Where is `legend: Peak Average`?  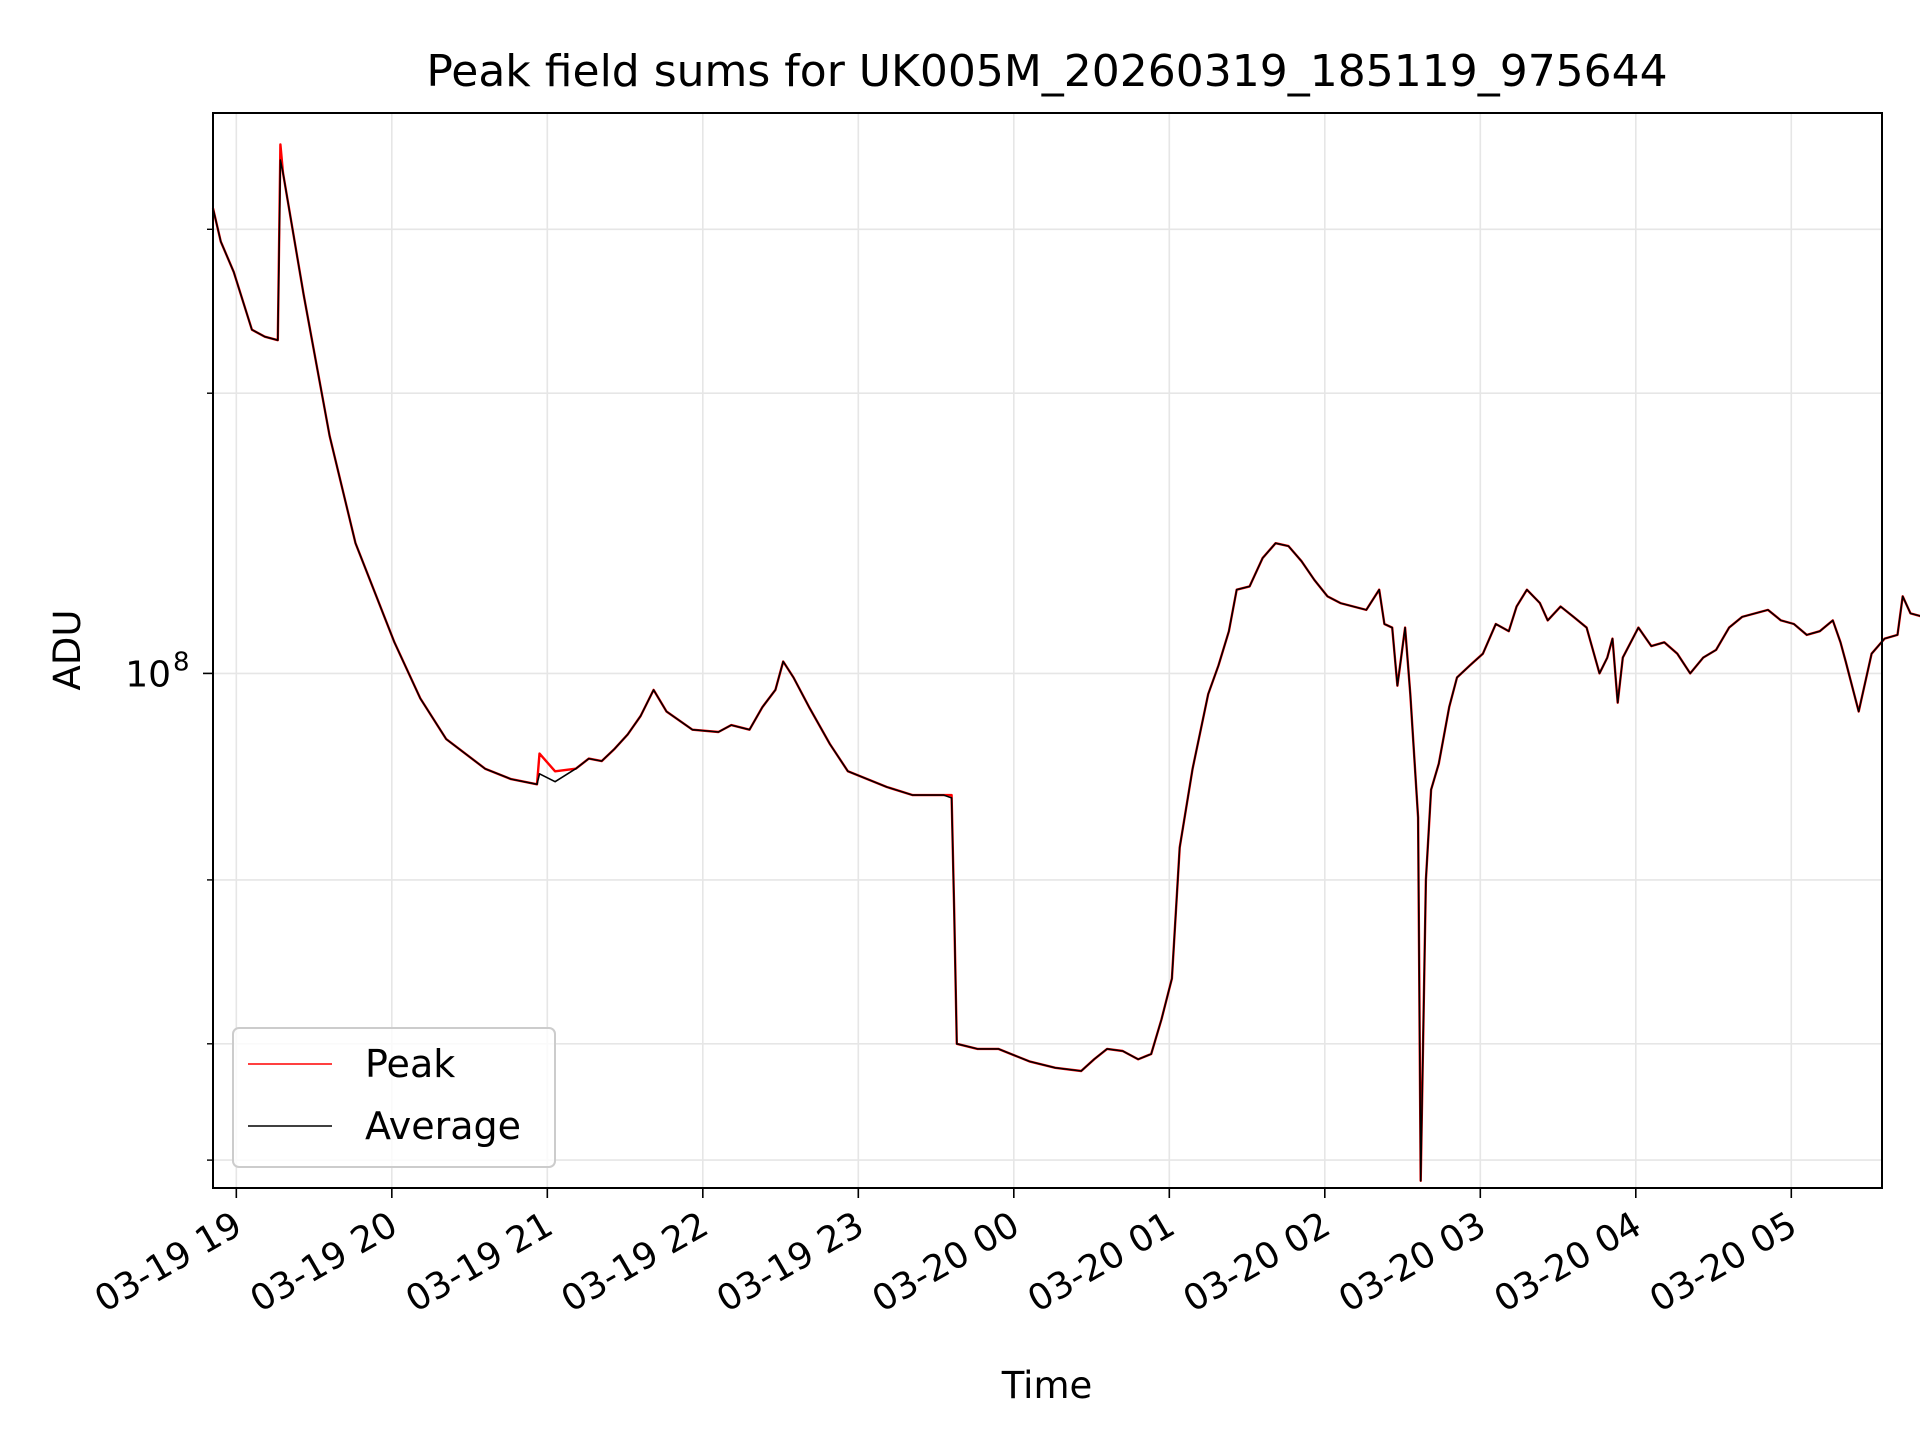 legend: Peak Average is located at coordinates (394, 1097).